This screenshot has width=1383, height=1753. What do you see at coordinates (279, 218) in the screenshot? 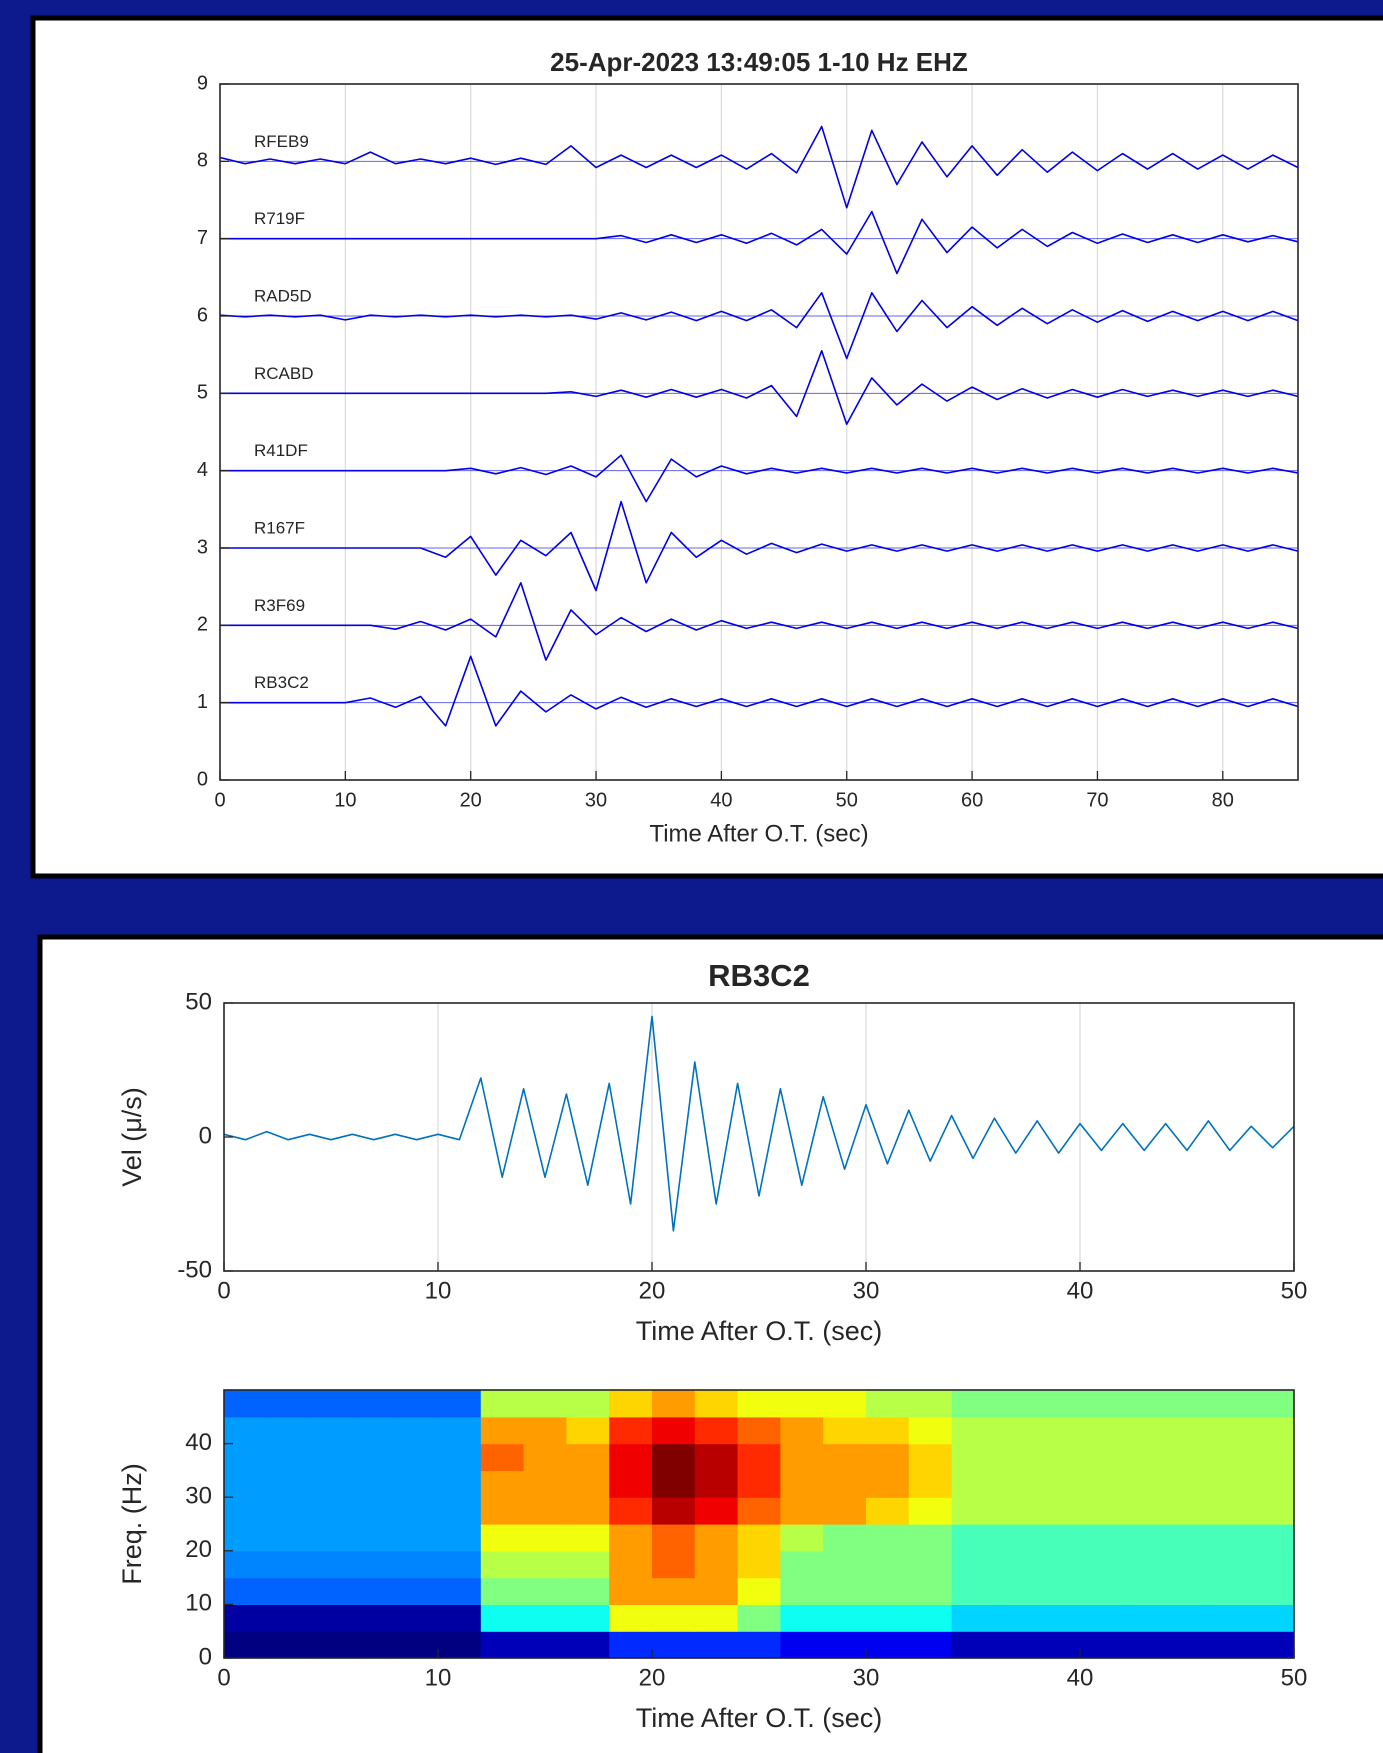
I see `trace-label: R719F` at bounding box center [279, 218].